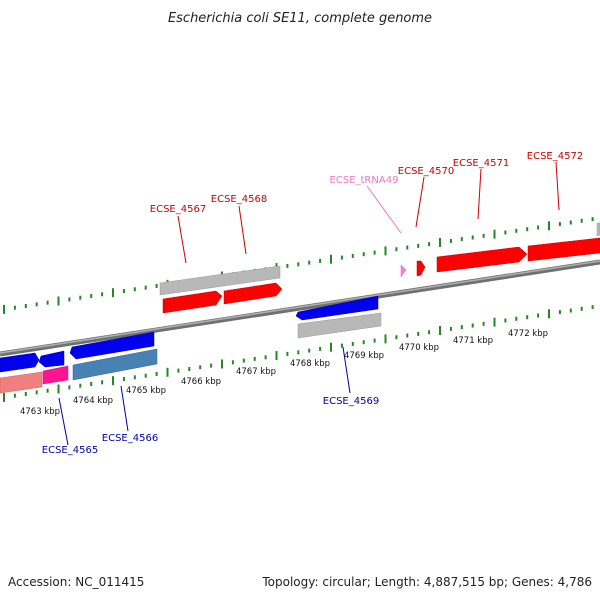 The height and width of the screenshot is (600, 600). I want to click on gene-blue-left-edge, so click(20, 362).